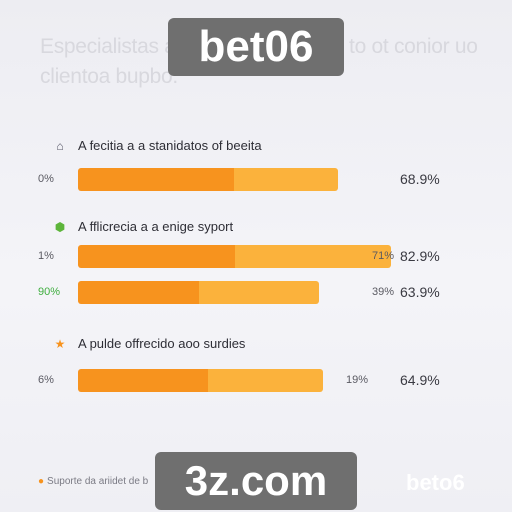  I want to click on watermark-bottom: 3z.com, so click(256, 481).